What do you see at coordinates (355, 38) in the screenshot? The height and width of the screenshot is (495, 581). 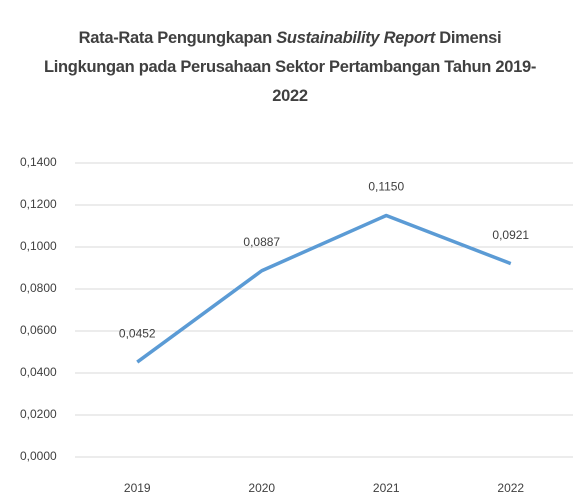 I see `title-part: Sustainability Report` at bounding box center [355, 38].